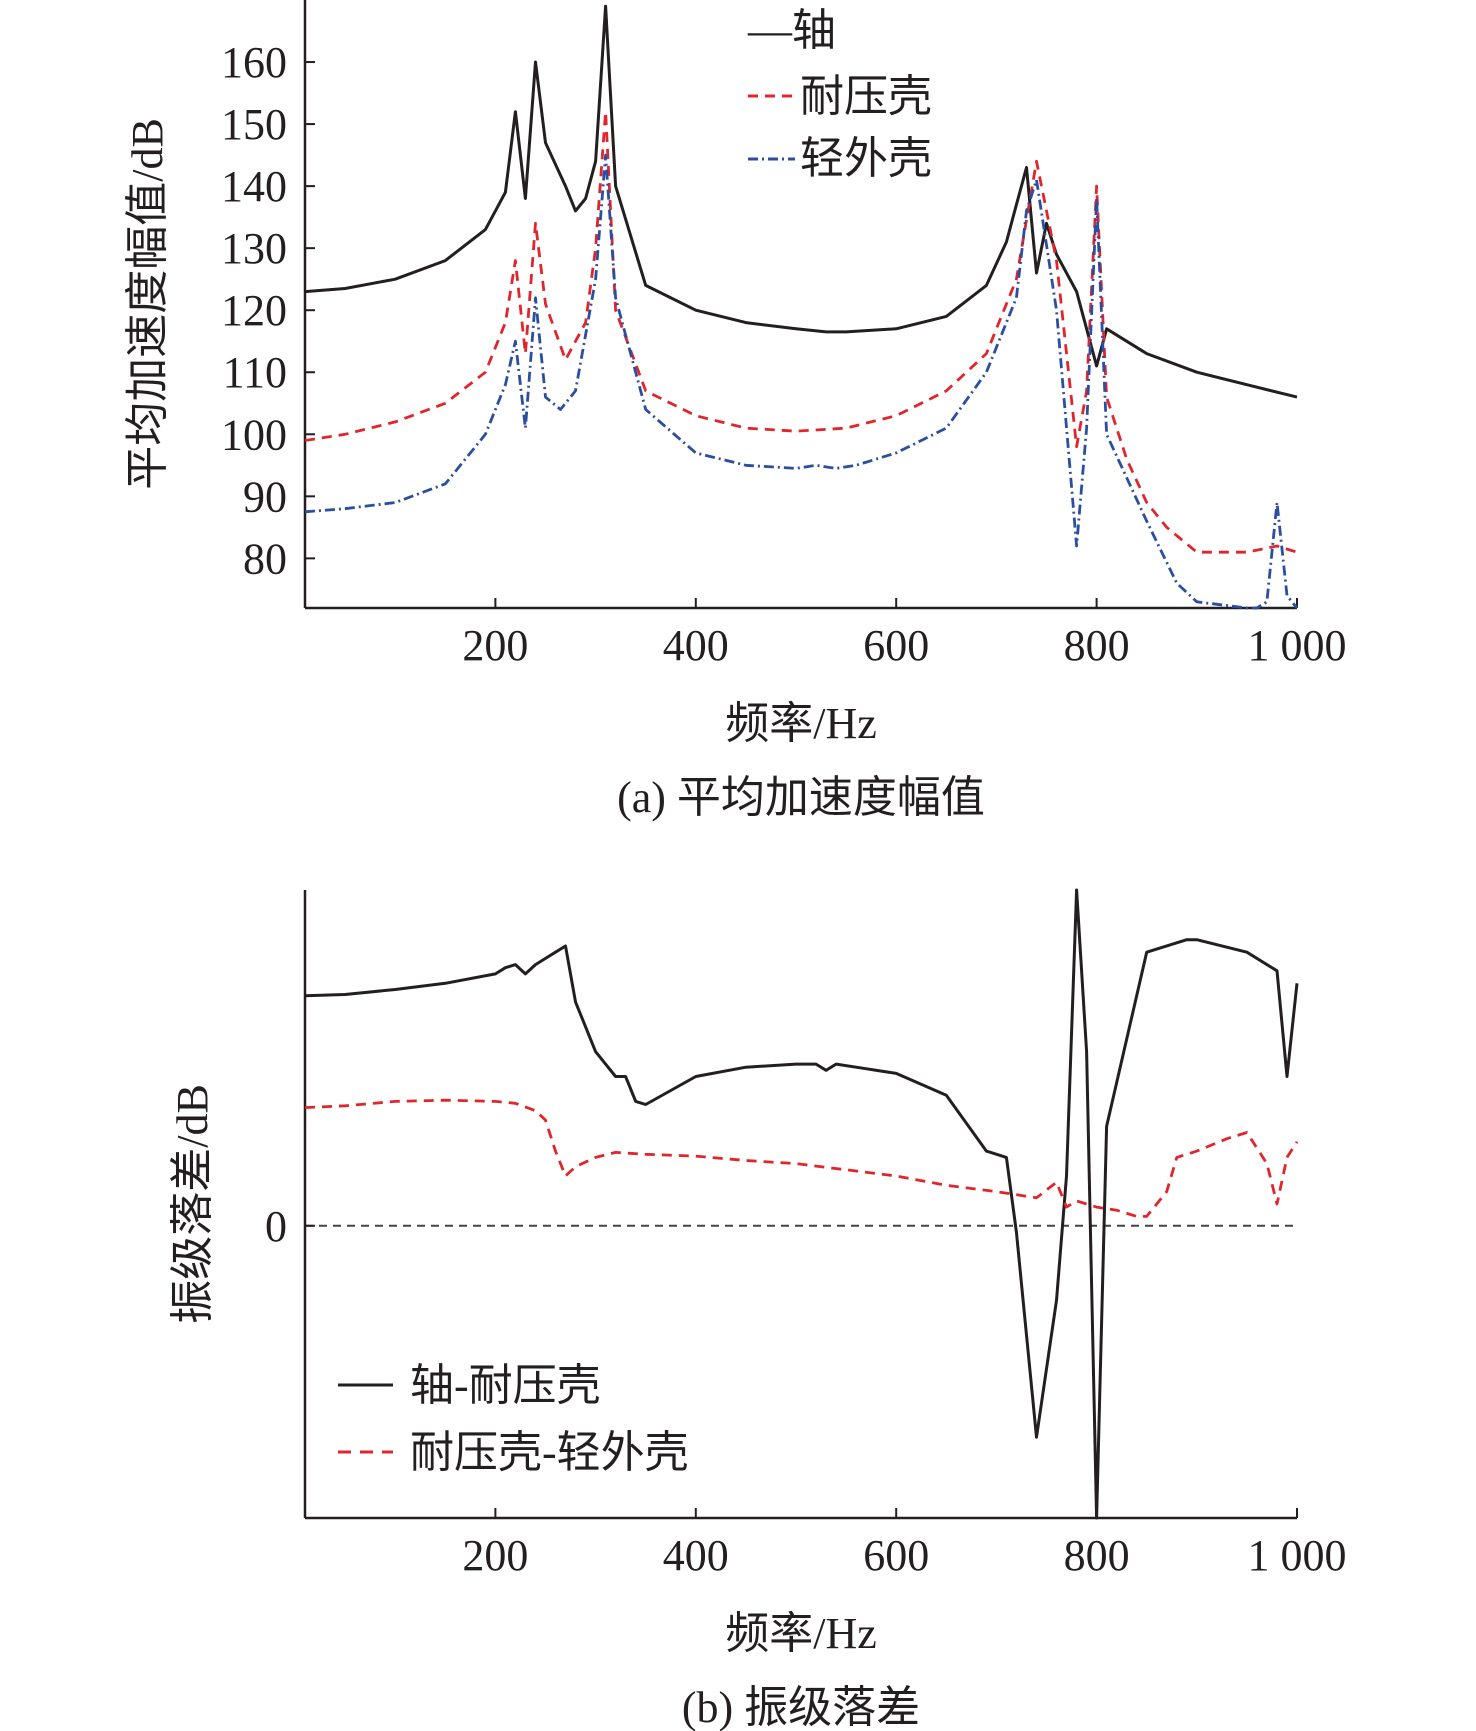 The height and width of the screenshot is (1731, 1476). I want to click on legend-b: 轴-耐压壳 耐压壳-轻外壳, so click(513, 1419).